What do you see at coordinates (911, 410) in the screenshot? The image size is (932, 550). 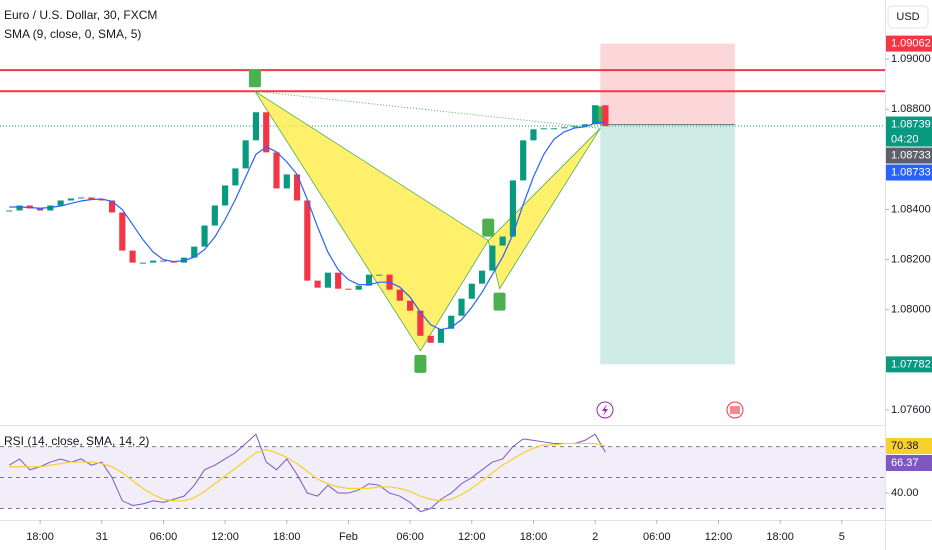 I see `y-tick-label: 1.07600` at bounding box center [911, 410].